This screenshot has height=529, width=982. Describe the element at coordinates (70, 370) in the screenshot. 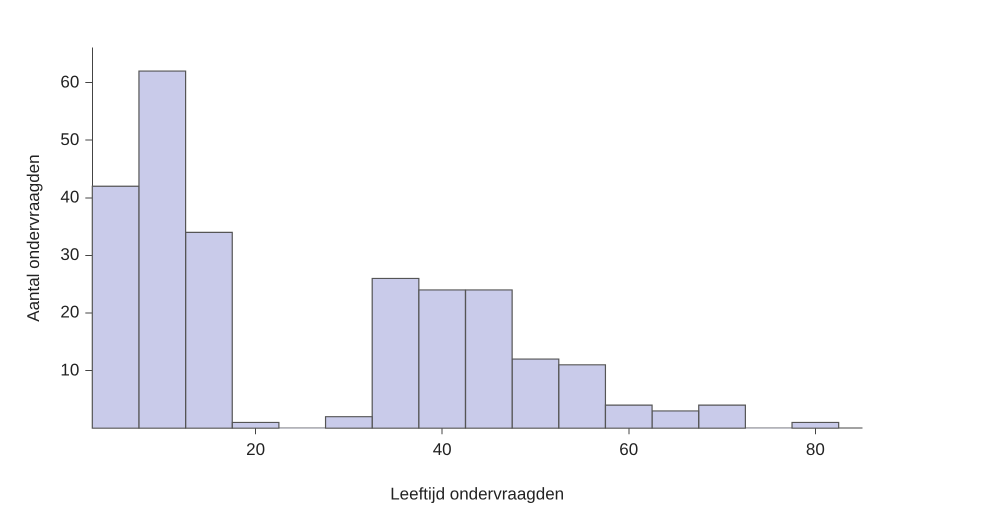

I see `y-tick-label: 10` at that location.